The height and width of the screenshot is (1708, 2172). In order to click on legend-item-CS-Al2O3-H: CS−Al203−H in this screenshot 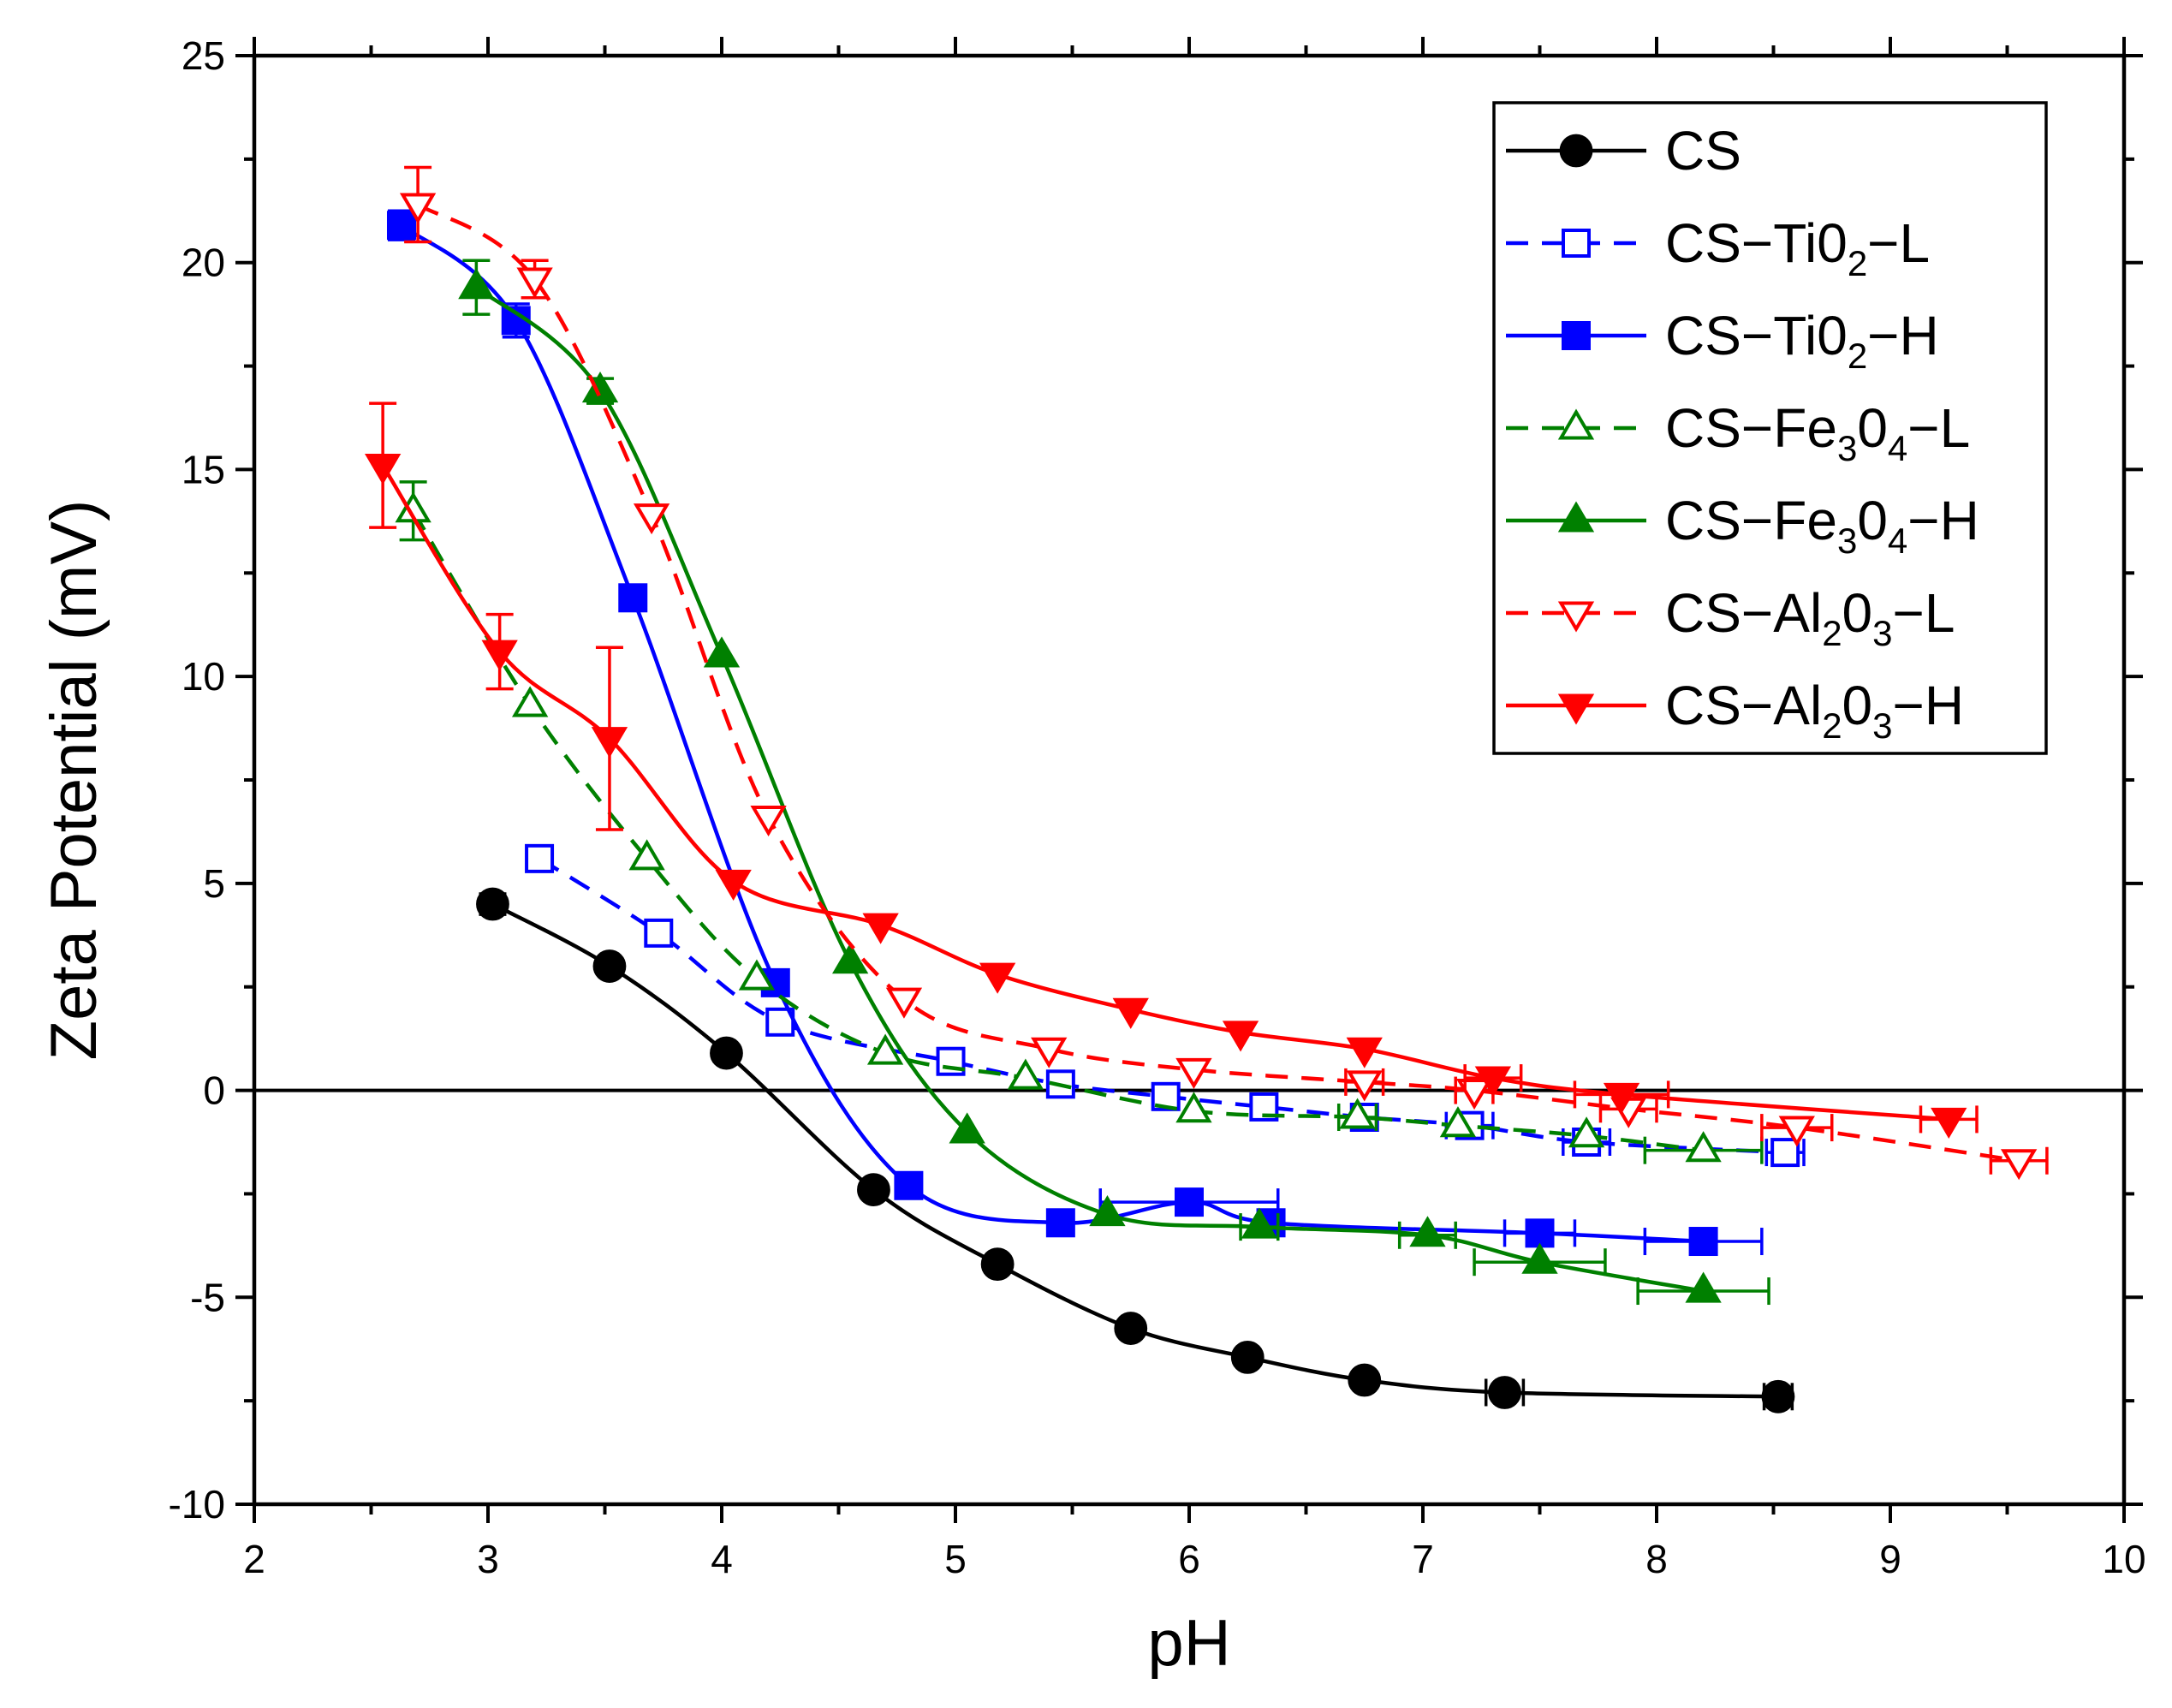, I will do `click(1735, 710)`.